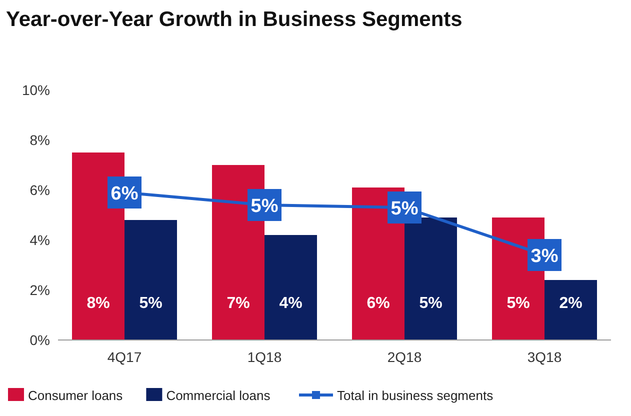 The width and height of the screenshot is (631, 416). Describe the element at coordinates (98, 303) in the screenshot. I see `data-label: 8%` at that location.